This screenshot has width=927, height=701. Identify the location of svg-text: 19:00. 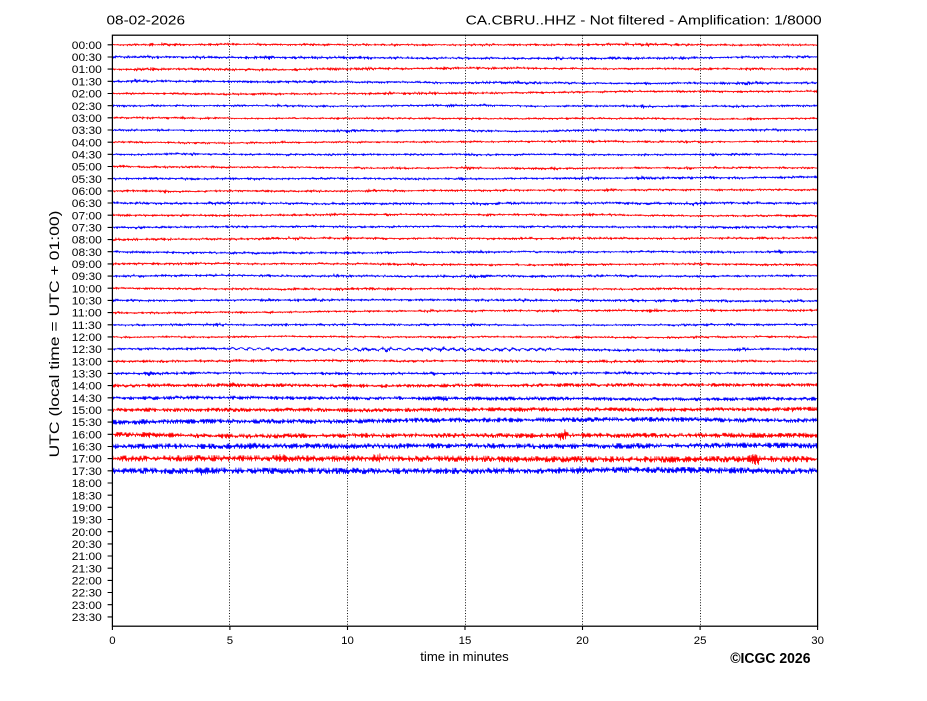
(87, 508).